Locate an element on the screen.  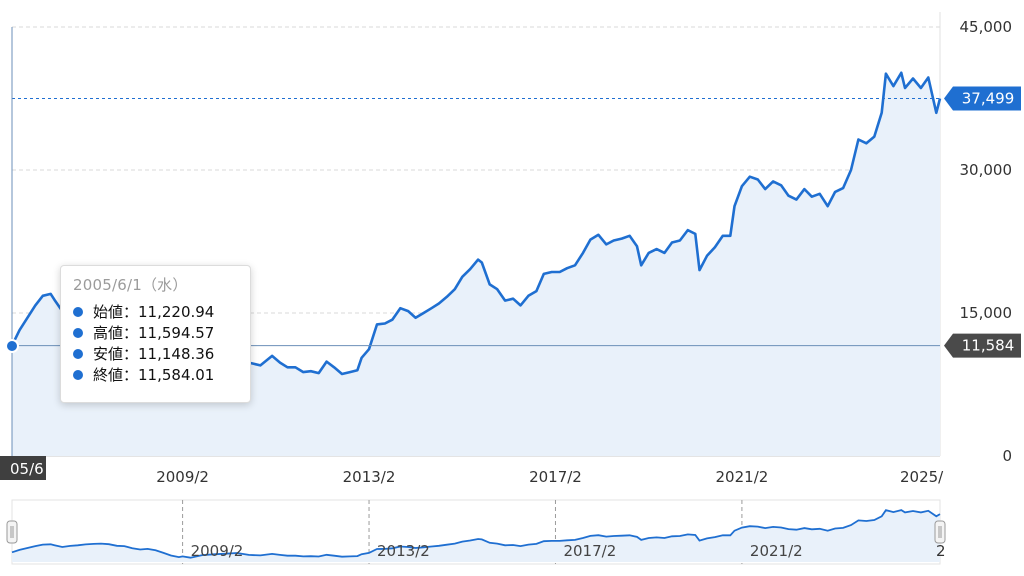
tooltip-row-close: 終値：11,584.01 is located at coordinates (156, 374).